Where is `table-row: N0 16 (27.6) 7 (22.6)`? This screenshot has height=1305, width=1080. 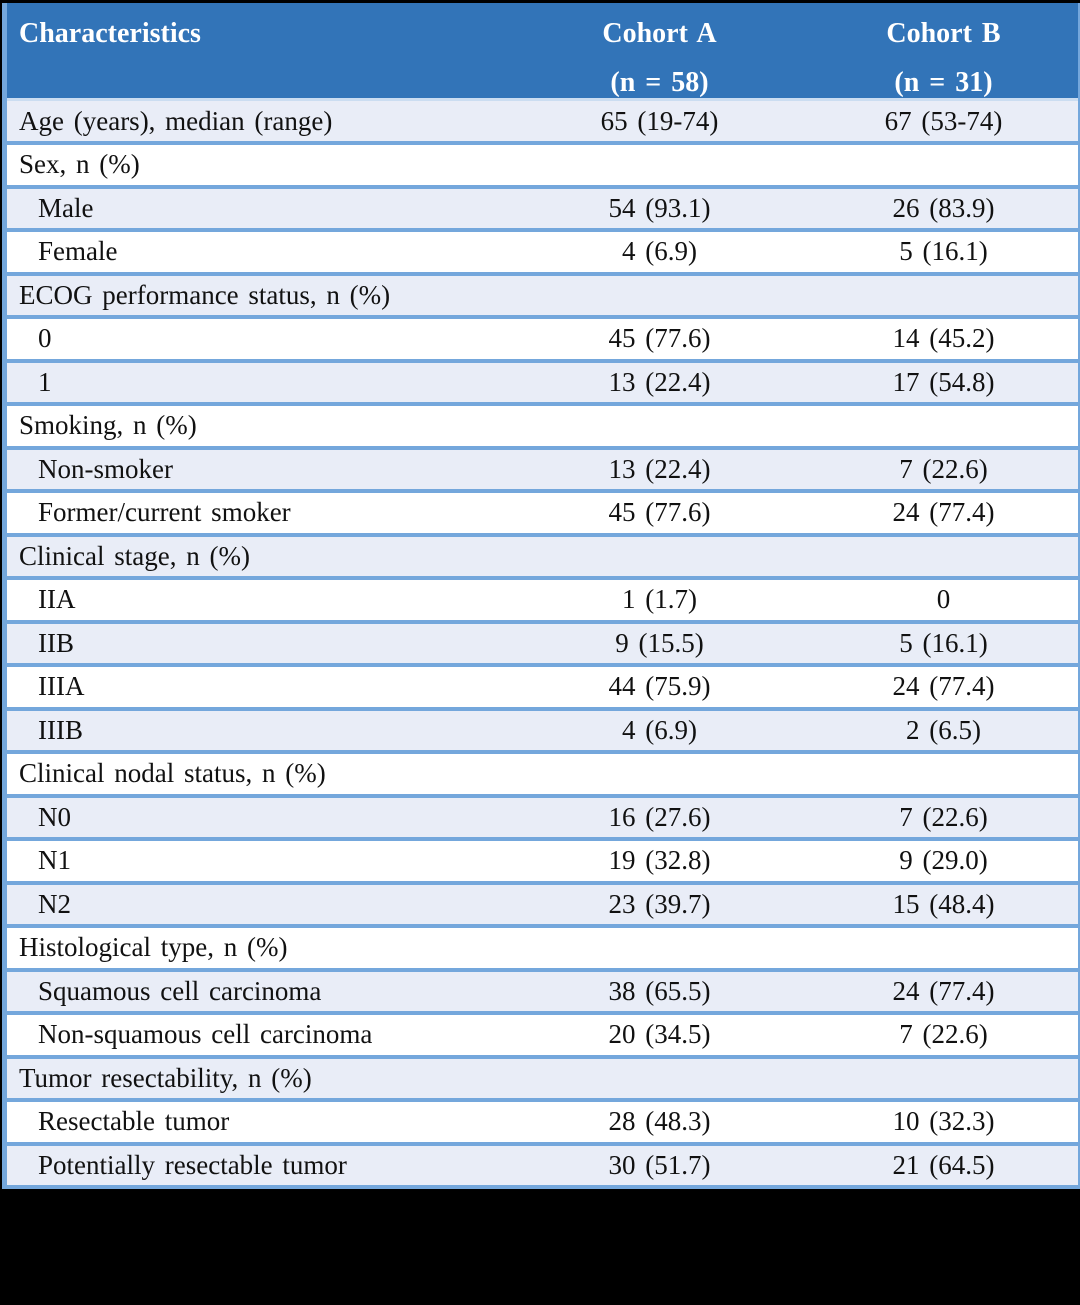 table-row: N0 16 (27.6) 7 (22.6) is located at coordinates (542, 817).